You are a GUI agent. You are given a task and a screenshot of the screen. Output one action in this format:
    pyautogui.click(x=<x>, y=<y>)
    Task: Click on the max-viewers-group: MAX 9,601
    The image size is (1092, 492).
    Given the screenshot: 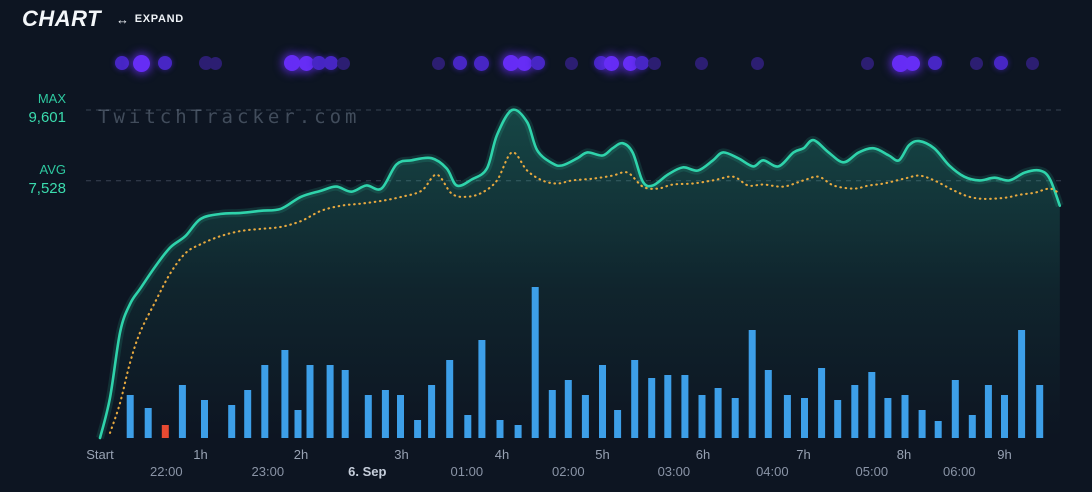 What is the action you would take?
    pyautogui.click(x=33, y=109)
    